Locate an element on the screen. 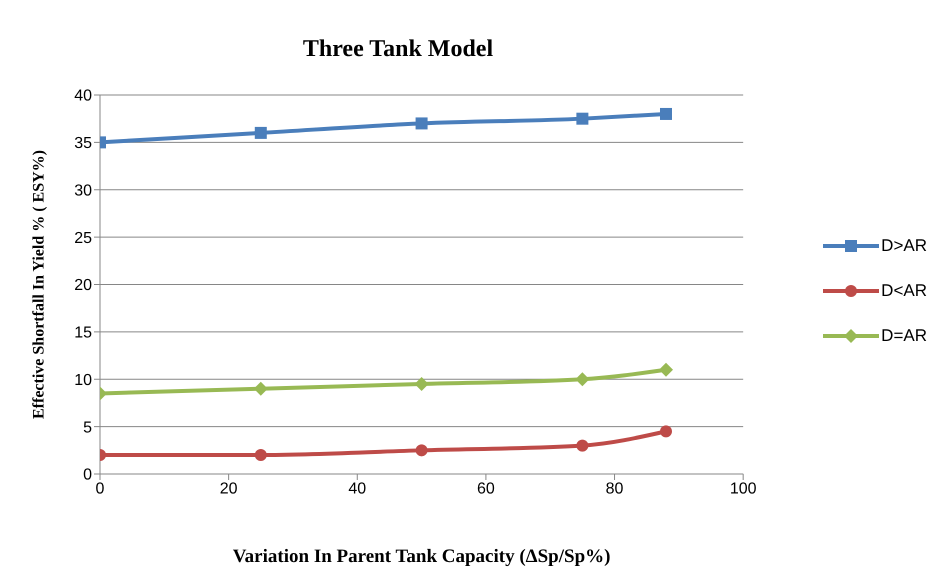 This screenshot has height=582, width=945. x-tick-label: 20 is located at coordinates (229, 489).